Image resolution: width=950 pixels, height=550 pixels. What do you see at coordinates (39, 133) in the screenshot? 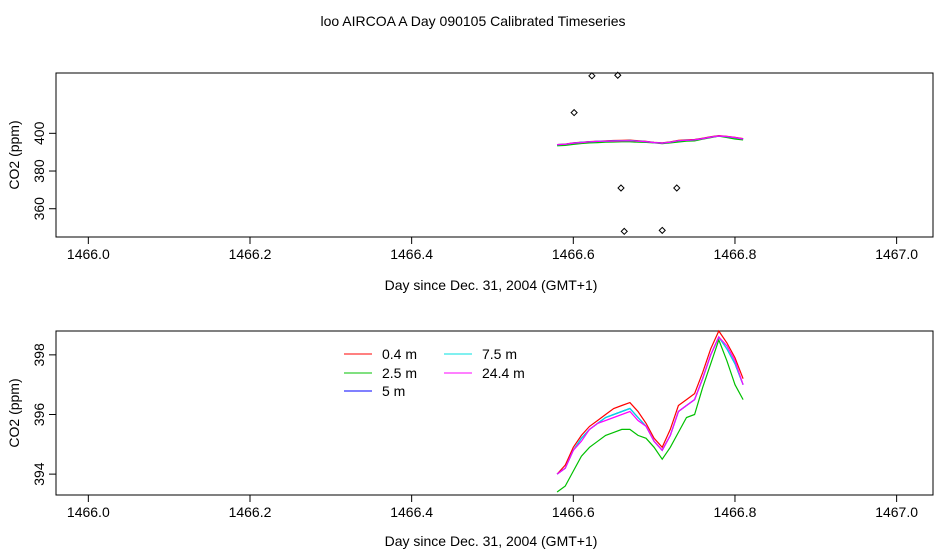
I see `y-tick-label: 400` at bounding box center [39, 133].